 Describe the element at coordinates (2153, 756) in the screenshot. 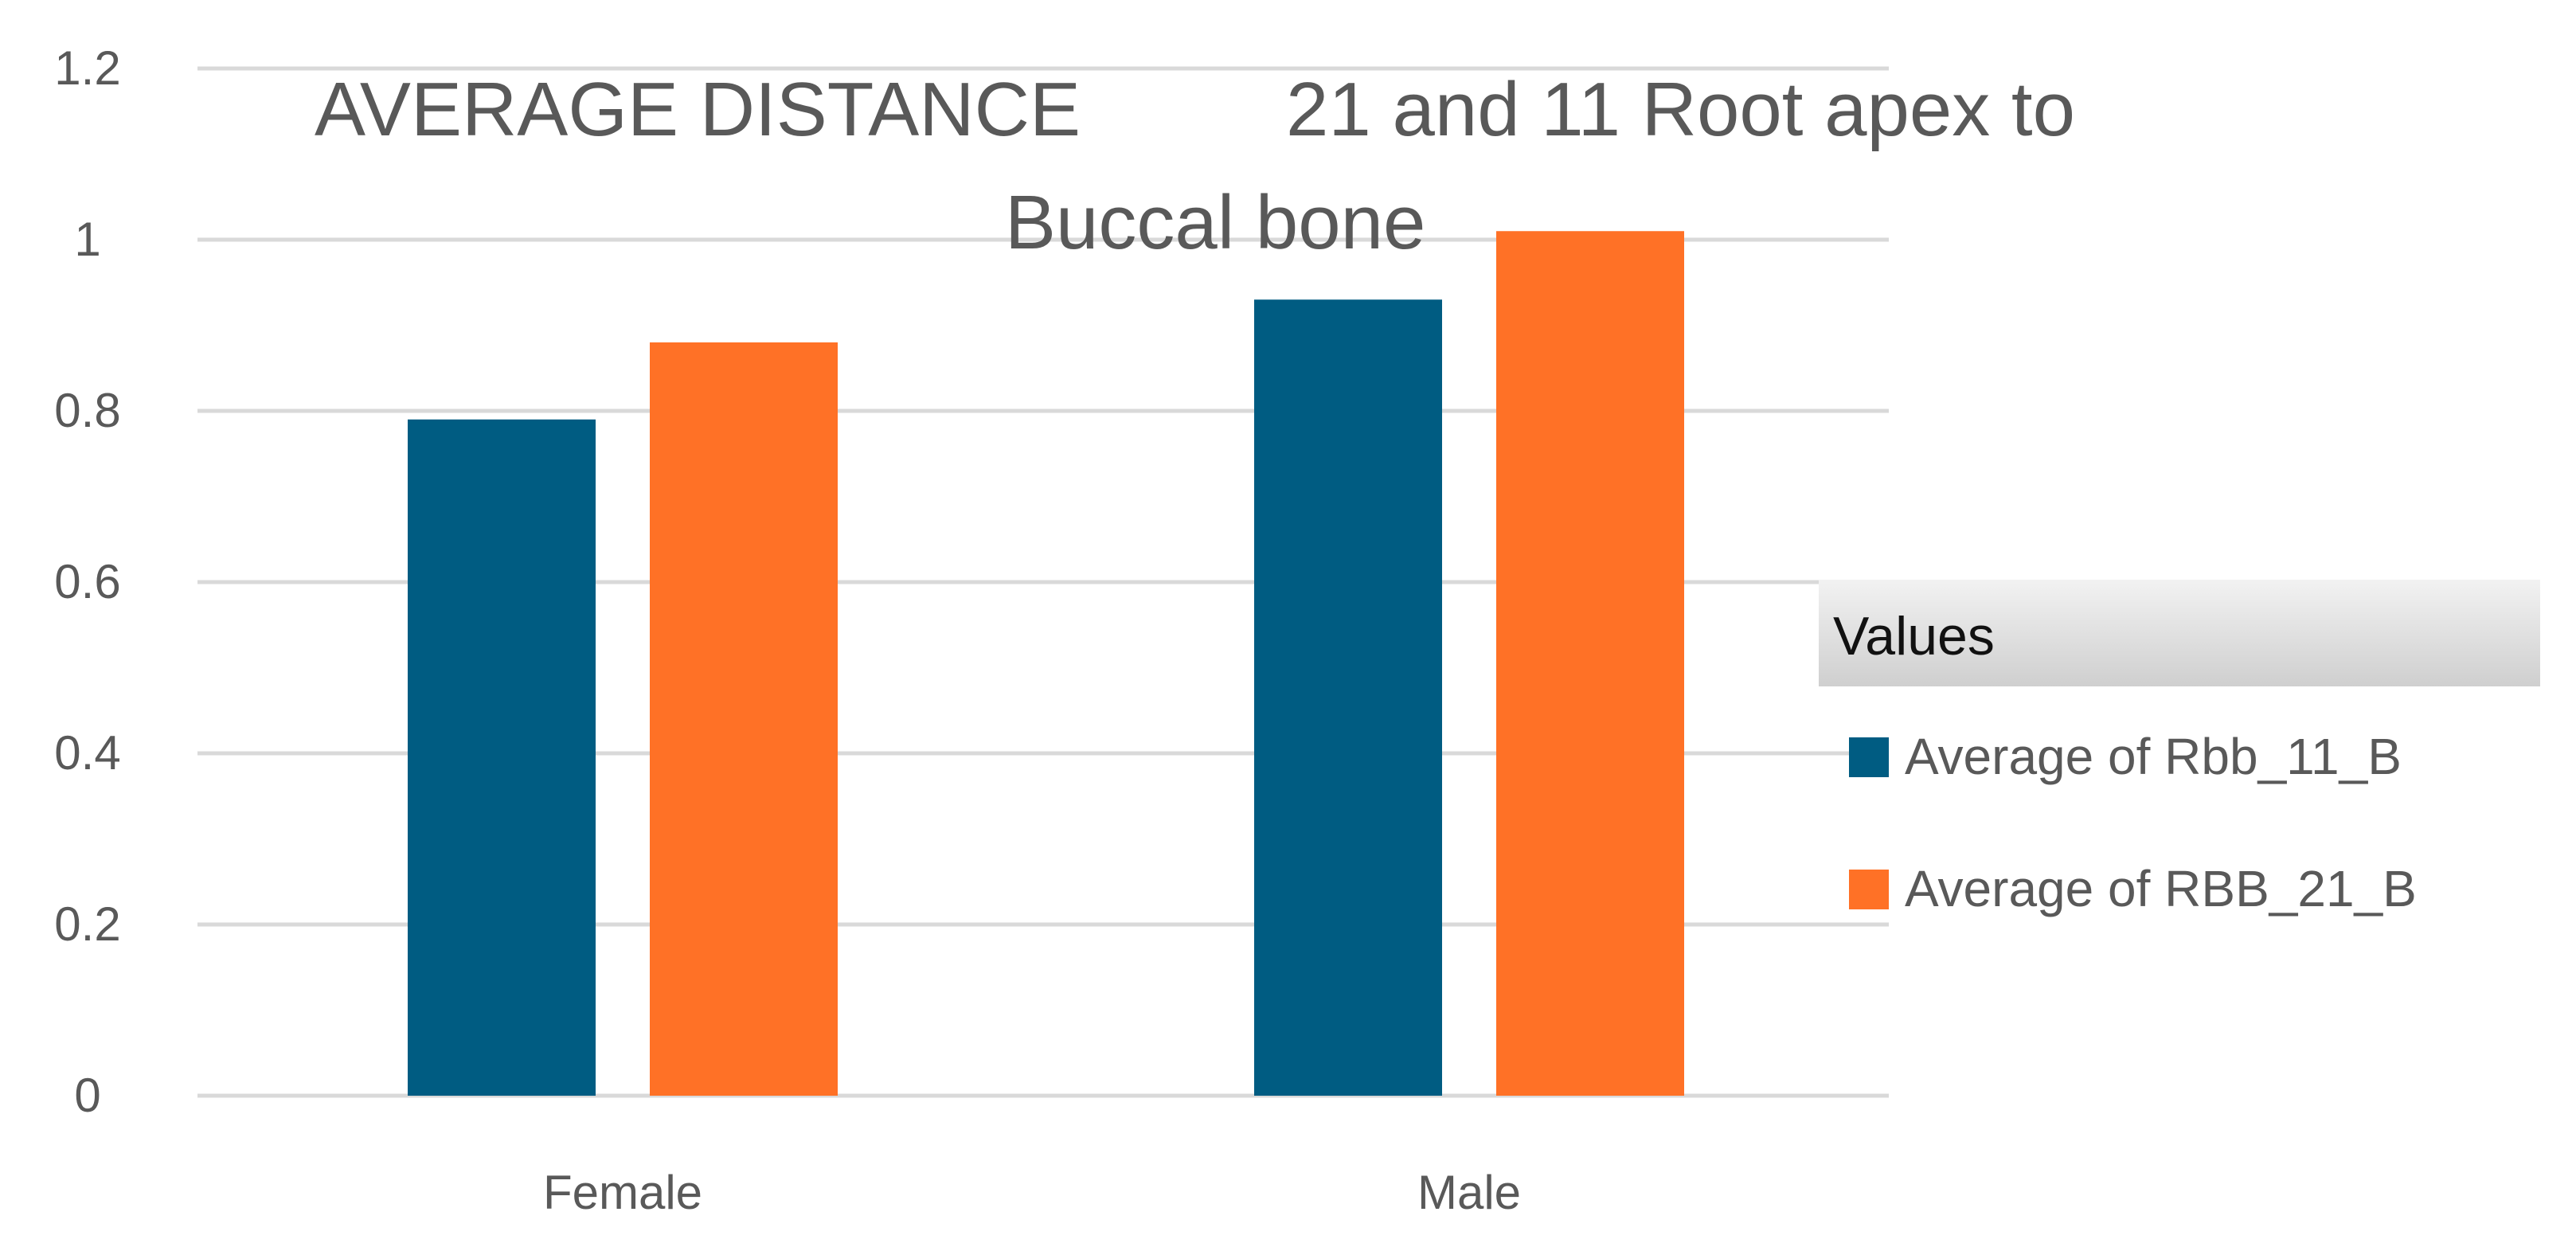

I see `legend-label: Average of Rbb_11_B` at that location.